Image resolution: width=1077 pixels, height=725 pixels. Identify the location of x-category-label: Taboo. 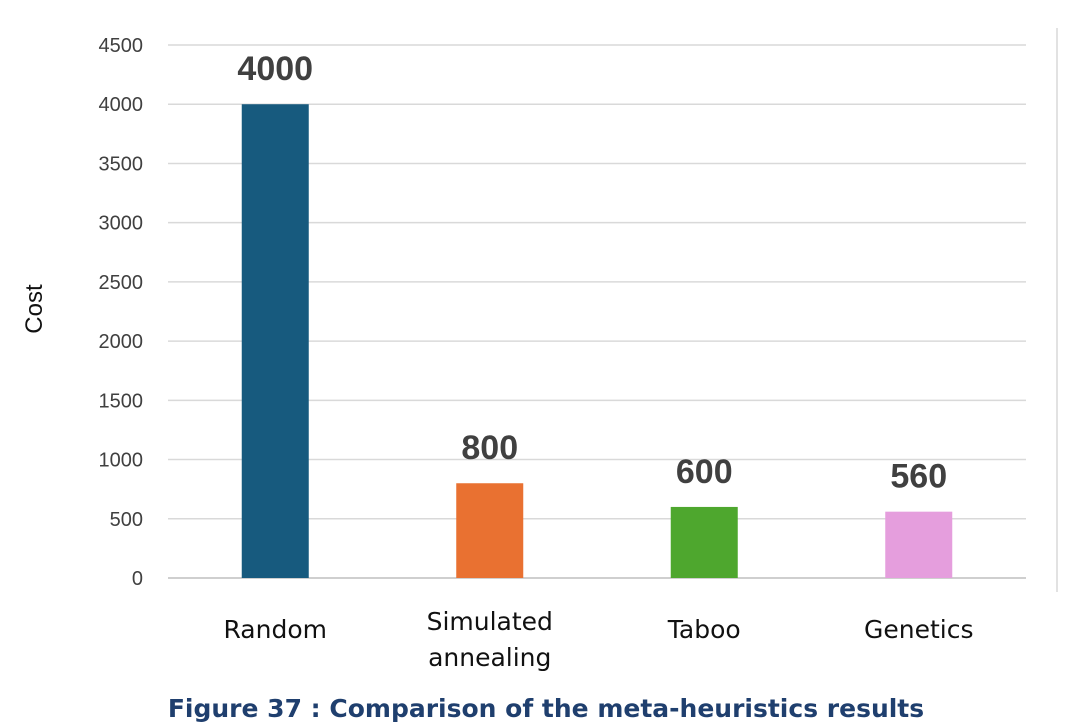
(704, 629).